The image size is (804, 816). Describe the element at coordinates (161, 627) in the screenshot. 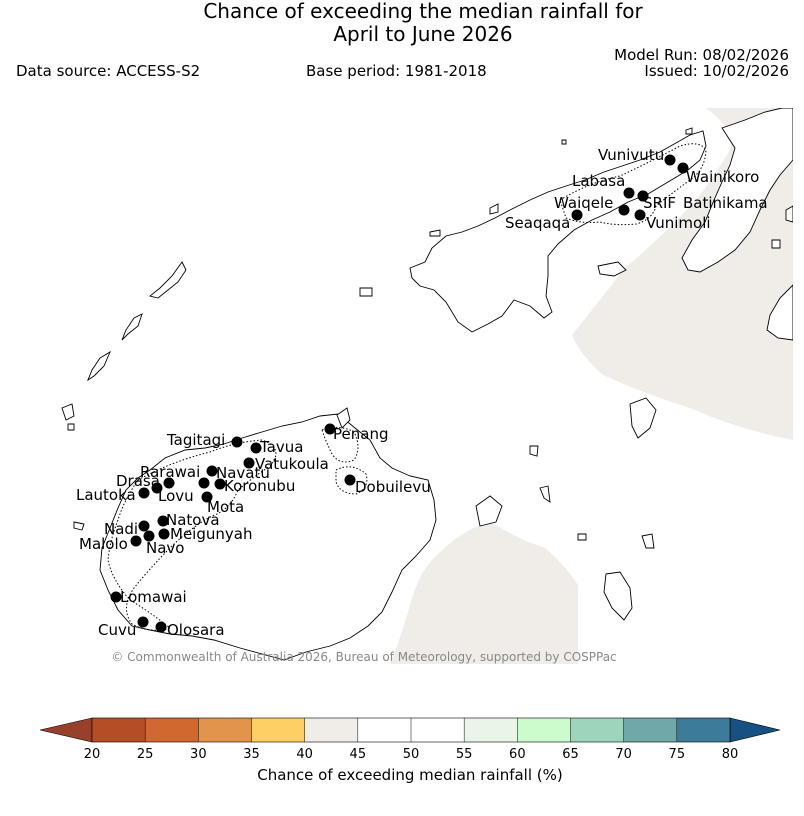

I see `station-marker-olosara` at that location.